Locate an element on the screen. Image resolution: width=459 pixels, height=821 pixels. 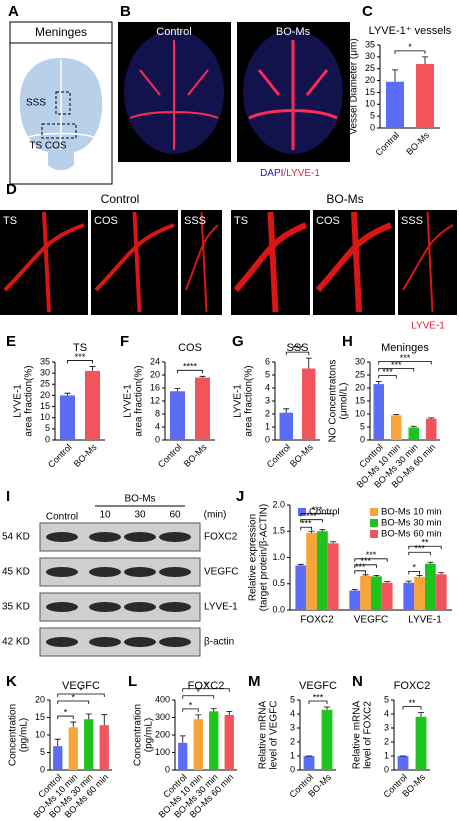
y-tick-label: 25 is located at coordinates (370, 68).